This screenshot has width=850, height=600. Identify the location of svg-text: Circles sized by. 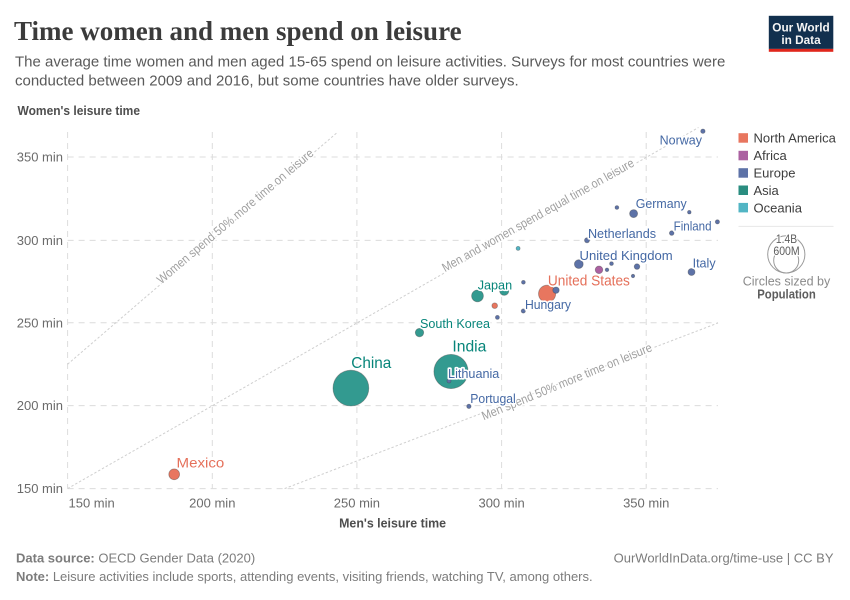
(787, 282).